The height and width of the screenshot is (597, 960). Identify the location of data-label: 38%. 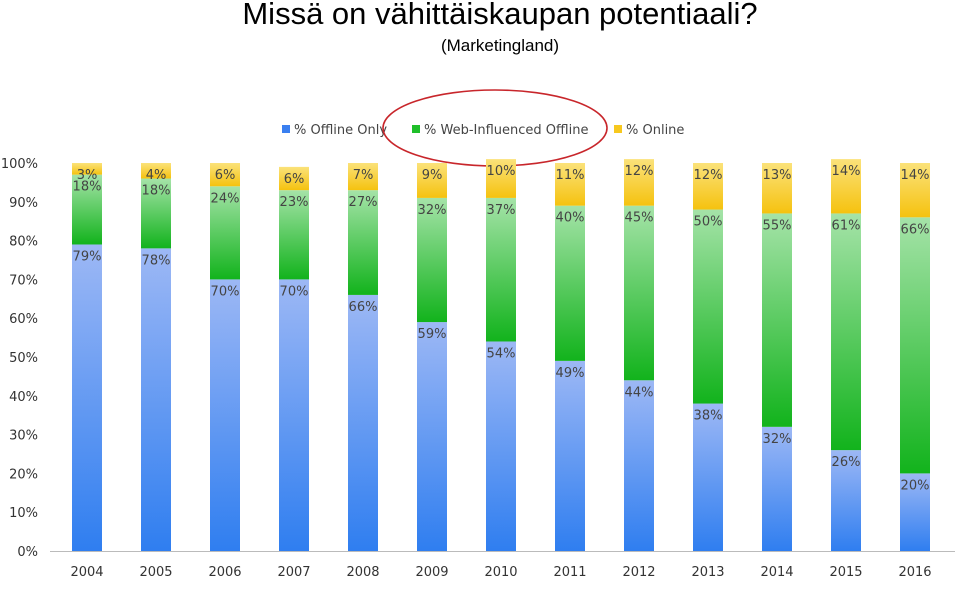
(708, 416).